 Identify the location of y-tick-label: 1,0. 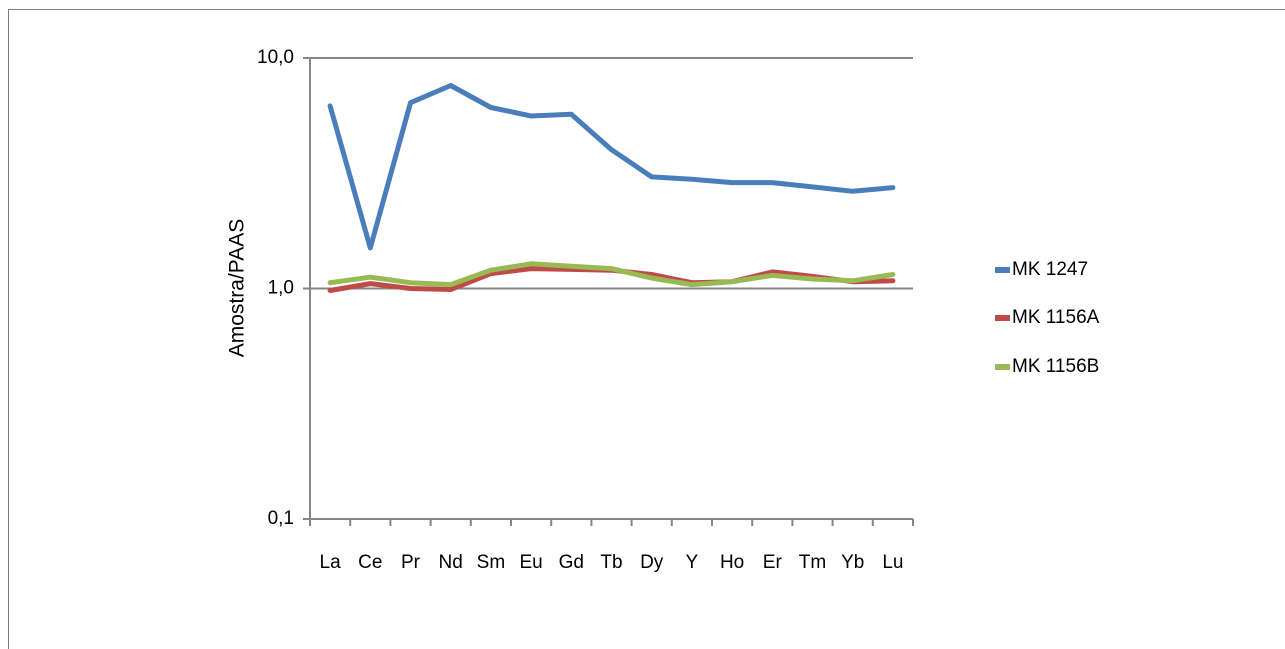
(281, 288).